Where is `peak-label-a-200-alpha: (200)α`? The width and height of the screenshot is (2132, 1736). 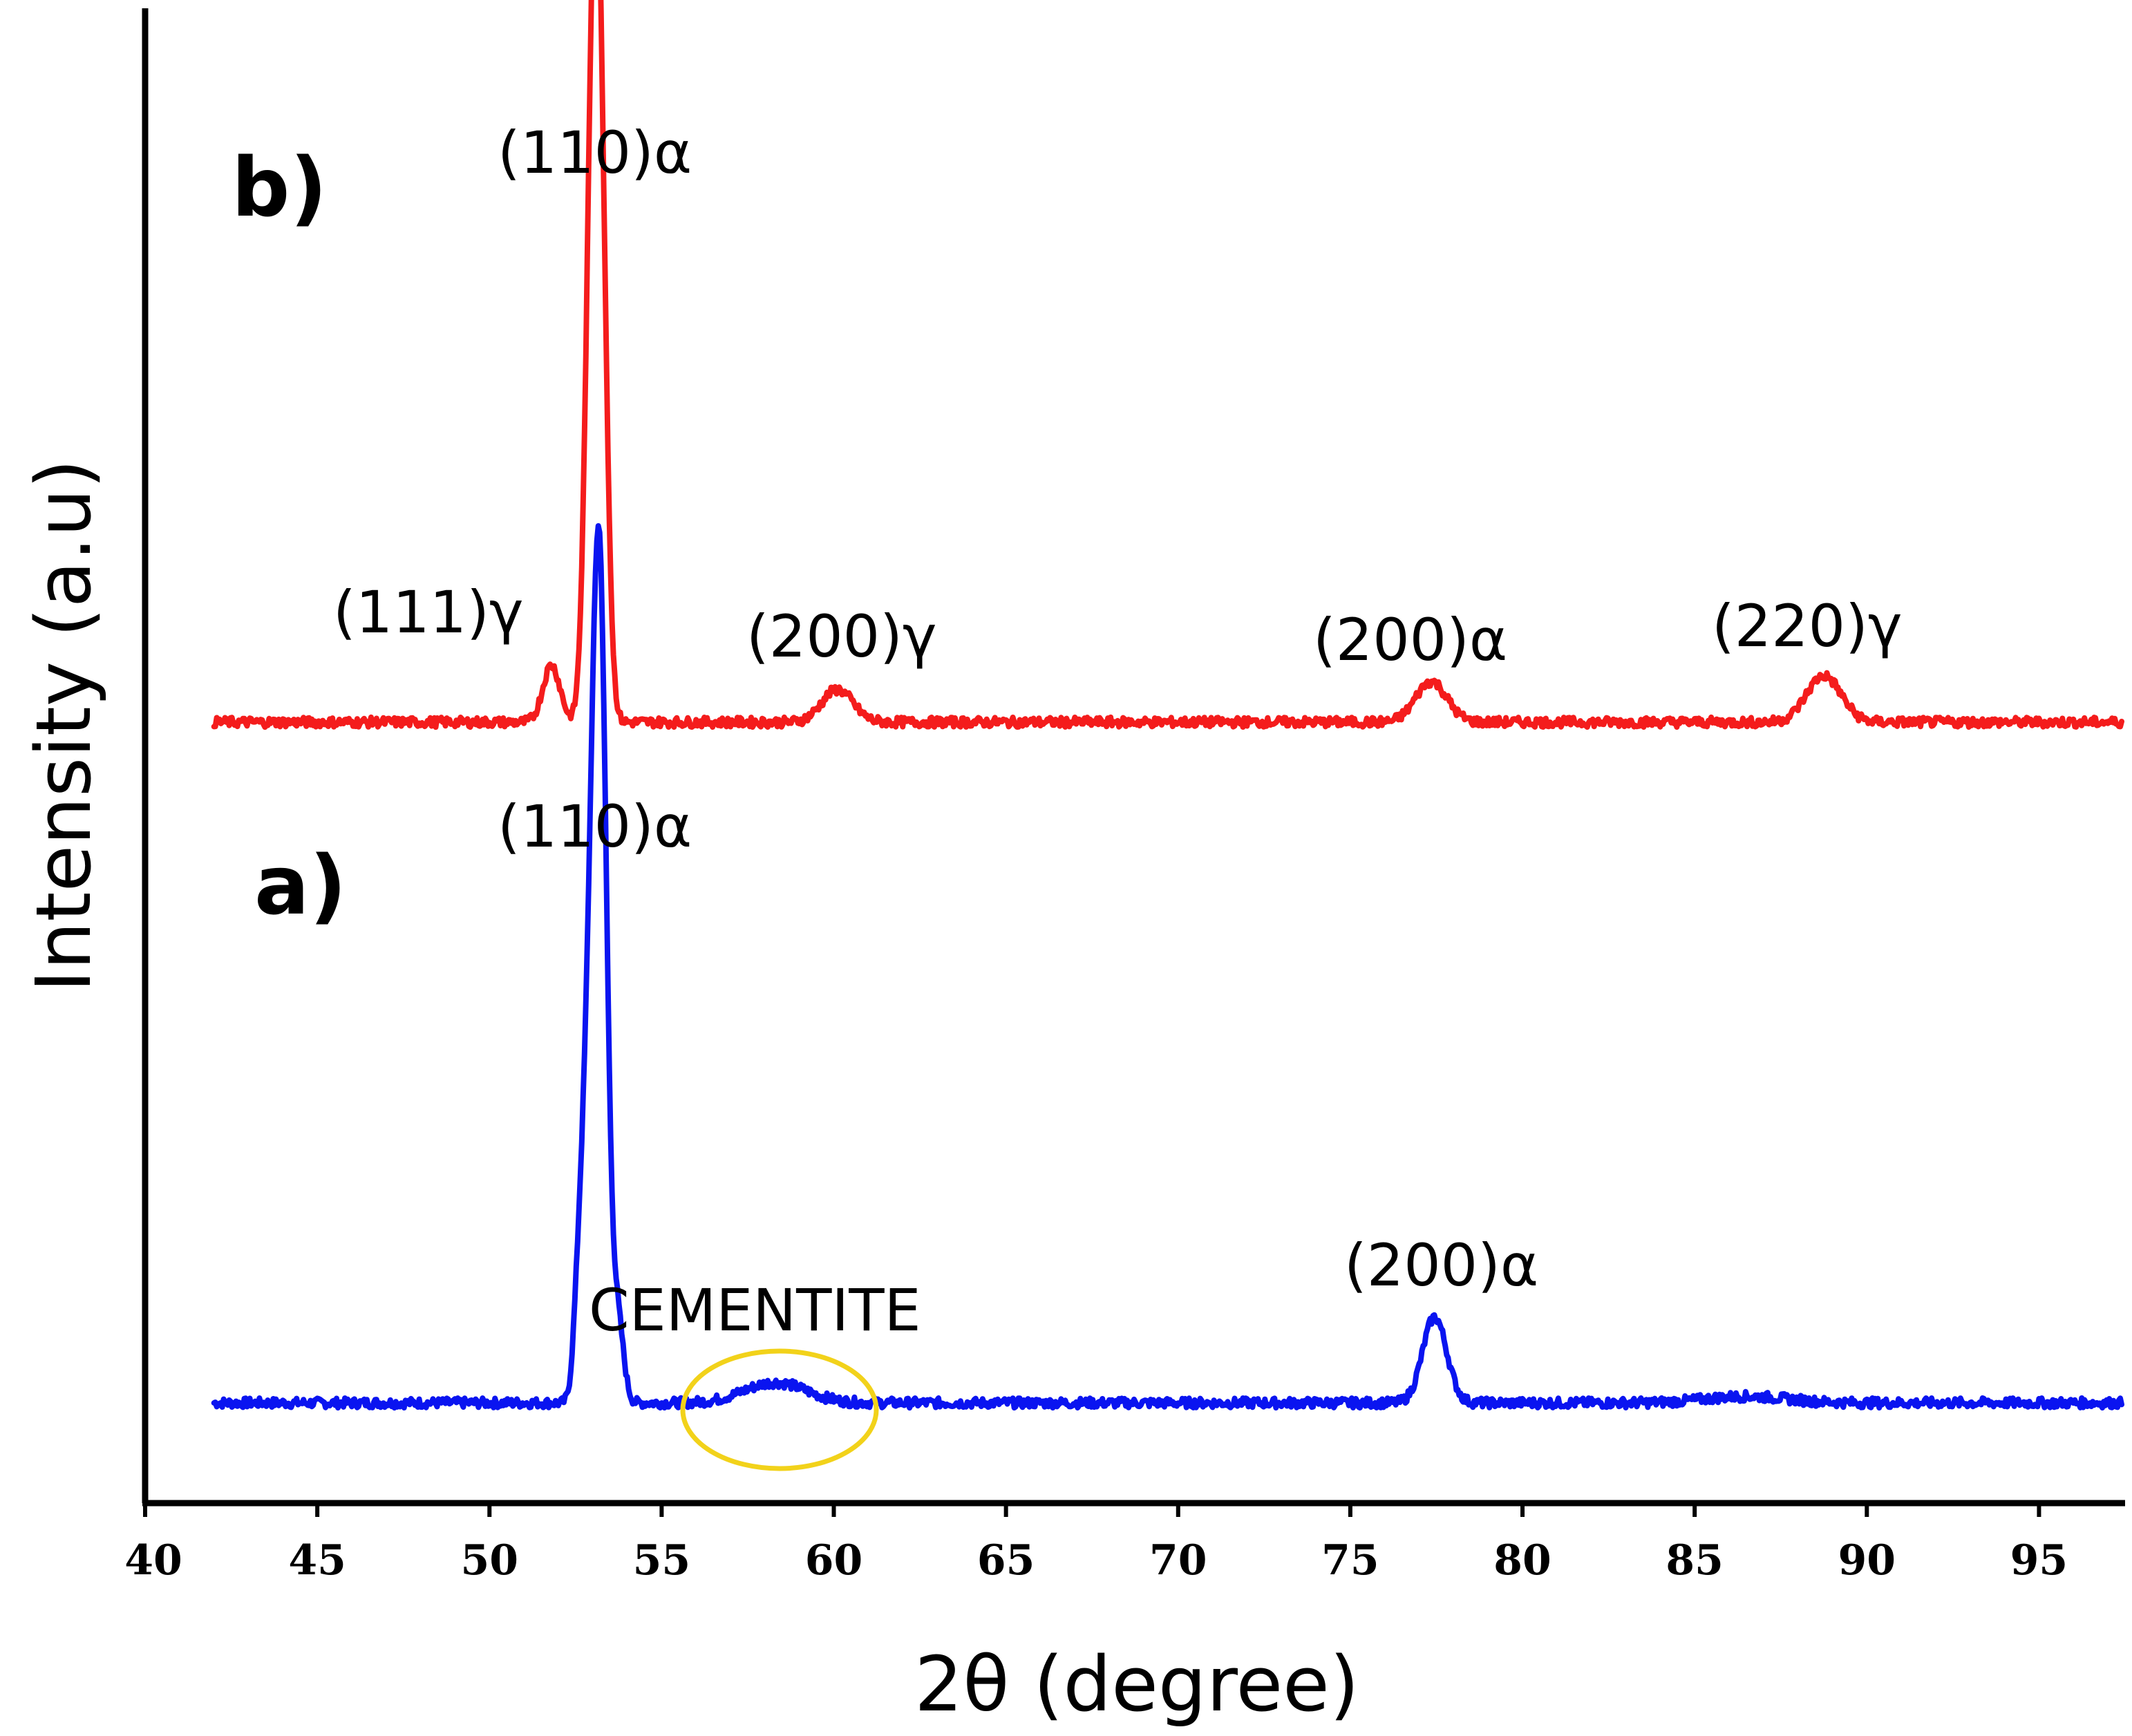
peak-label-a-200-alpha: (200)α is located at coordinates (1441, 1265).